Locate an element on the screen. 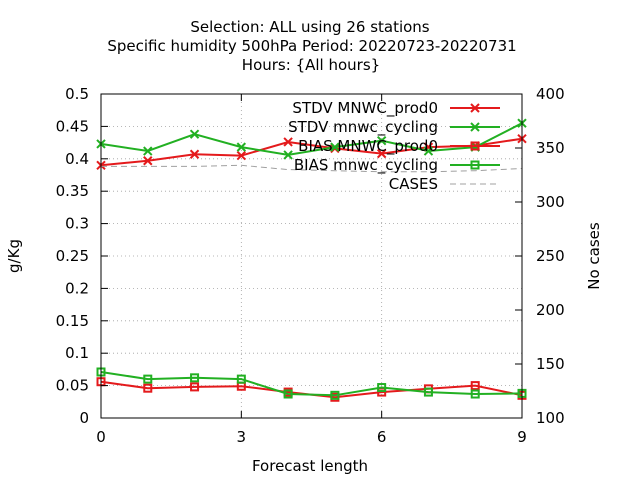  legend-label: BIAS mnwc_cycling is located at coordinates (366, 165).